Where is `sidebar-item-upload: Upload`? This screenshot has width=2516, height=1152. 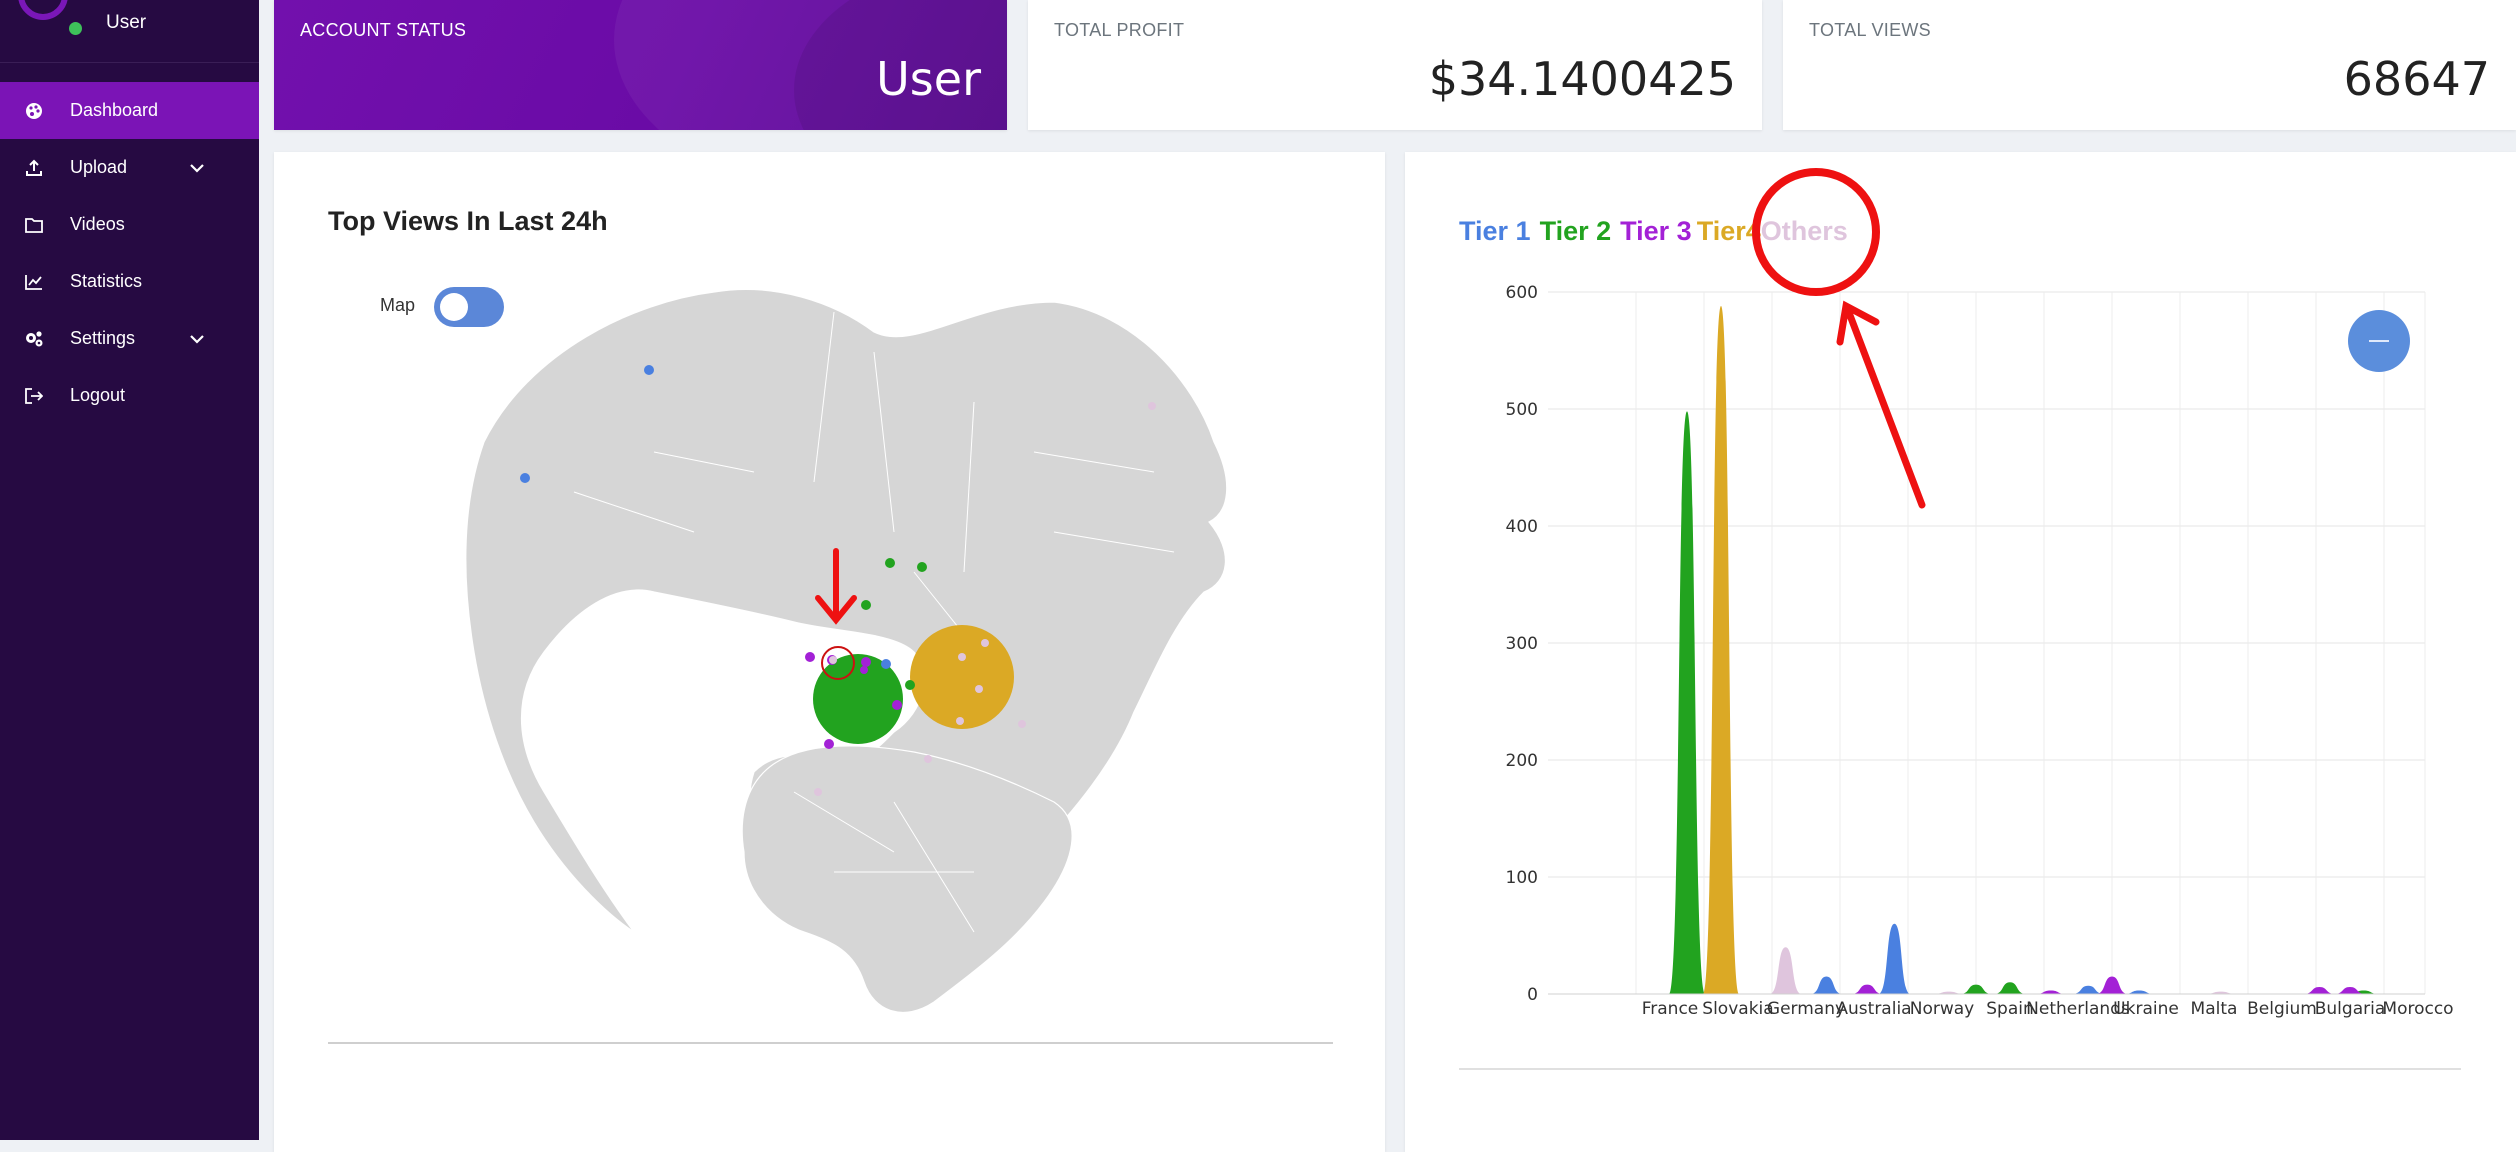 sidebar-item-upload: Upload is located at coordinates (129, 167).